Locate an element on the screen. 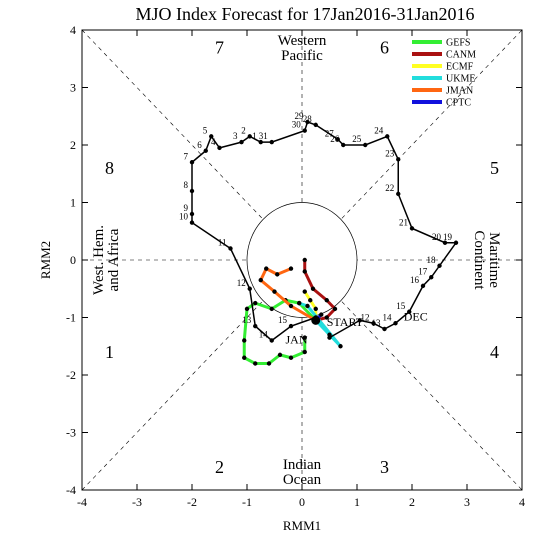 The image size is (547, 547). day-label: 19 is located at coordinates (448, 237).